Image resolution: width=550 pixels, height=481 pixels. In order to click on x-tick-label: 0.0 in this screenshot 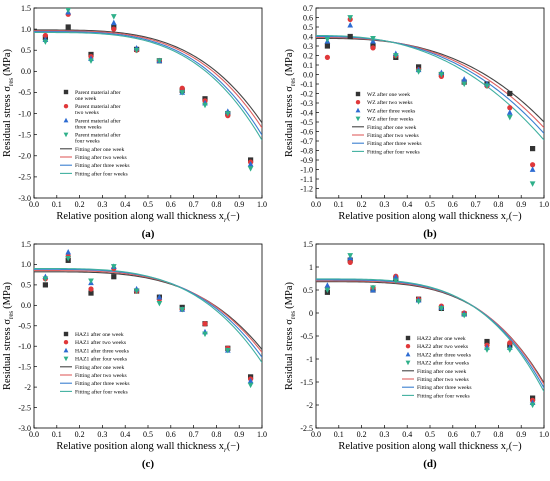, I will do `click(316, 204)`.